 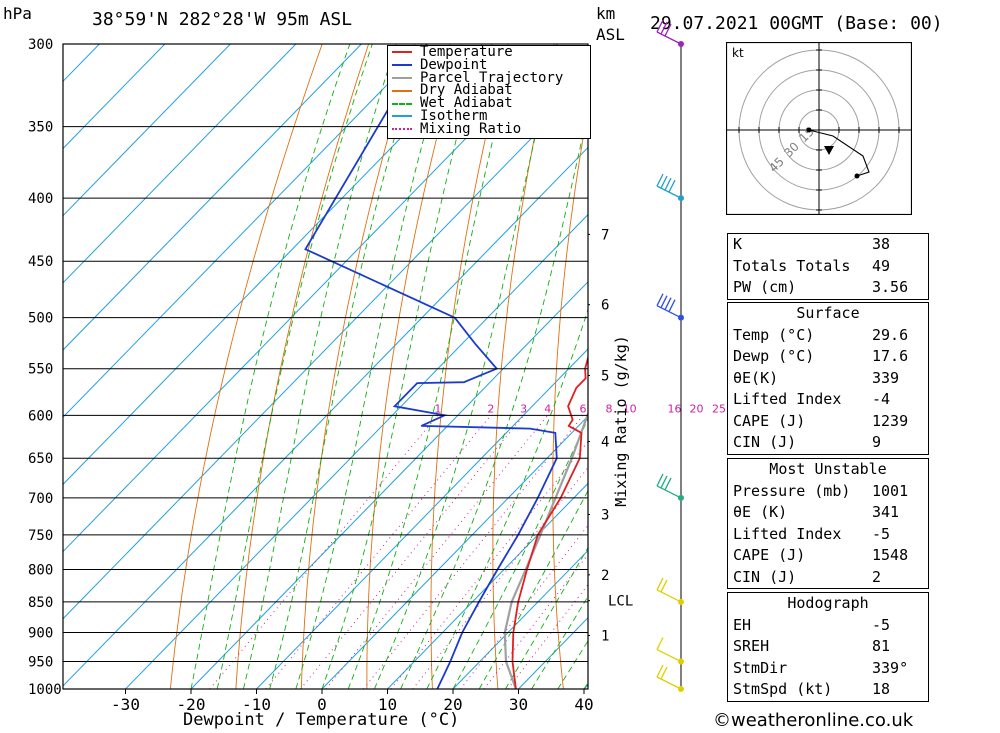 I want to click on pressure-tick-label: 550, so click(x=40, y=370).